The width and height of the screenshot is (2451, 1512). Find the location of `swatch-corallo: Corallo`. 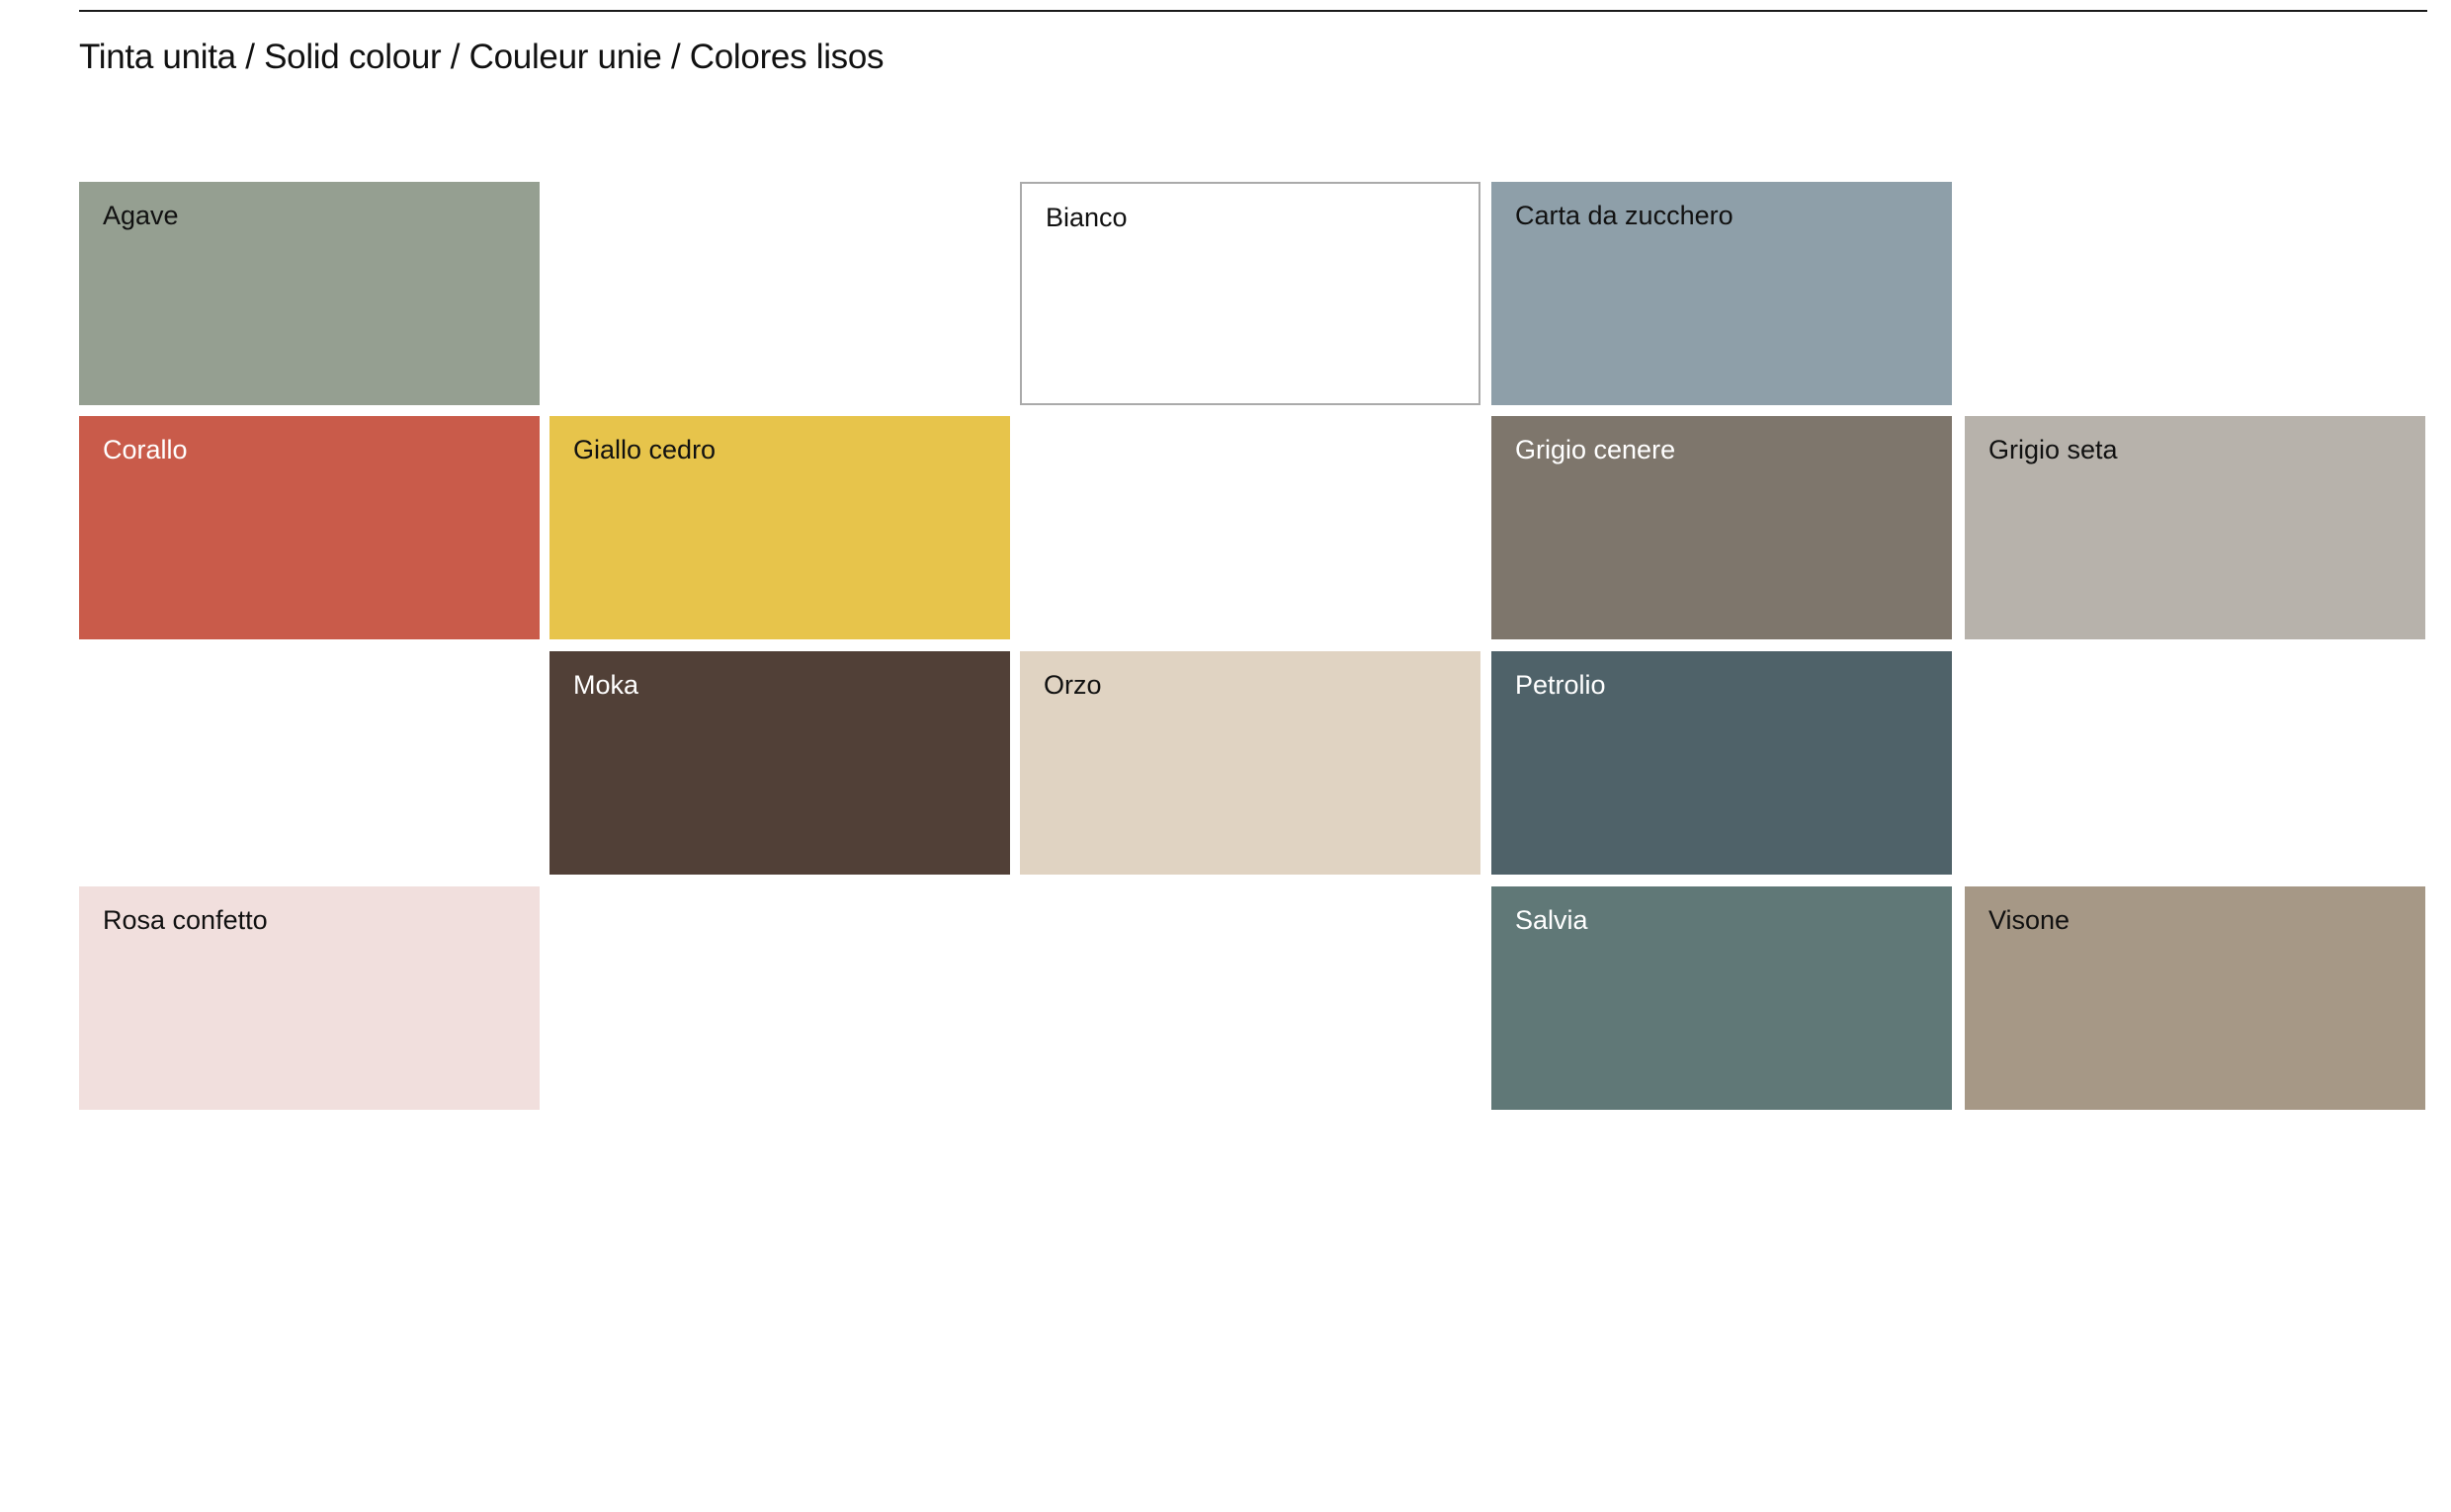

swatch-corallo: Corallo is located at coordinates (310, 527).